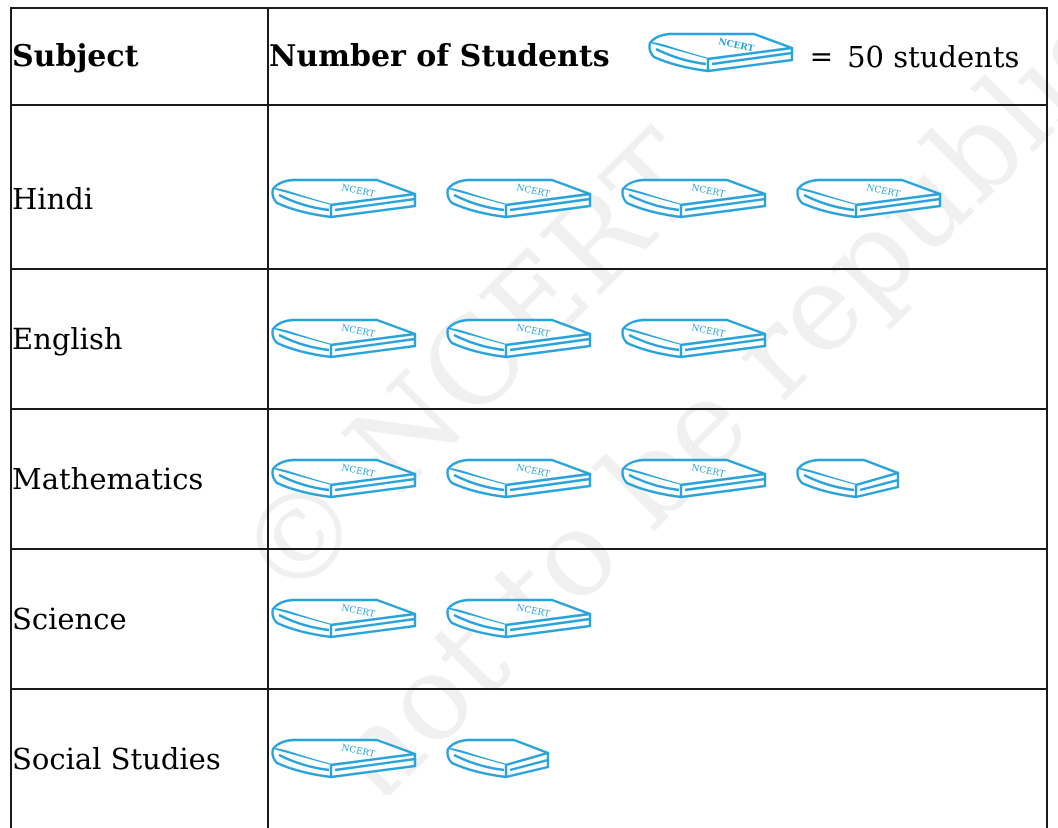  Describe the element at coordinates (139, 187) in the screenshot. I see `subject-label: Hindi` at that location.